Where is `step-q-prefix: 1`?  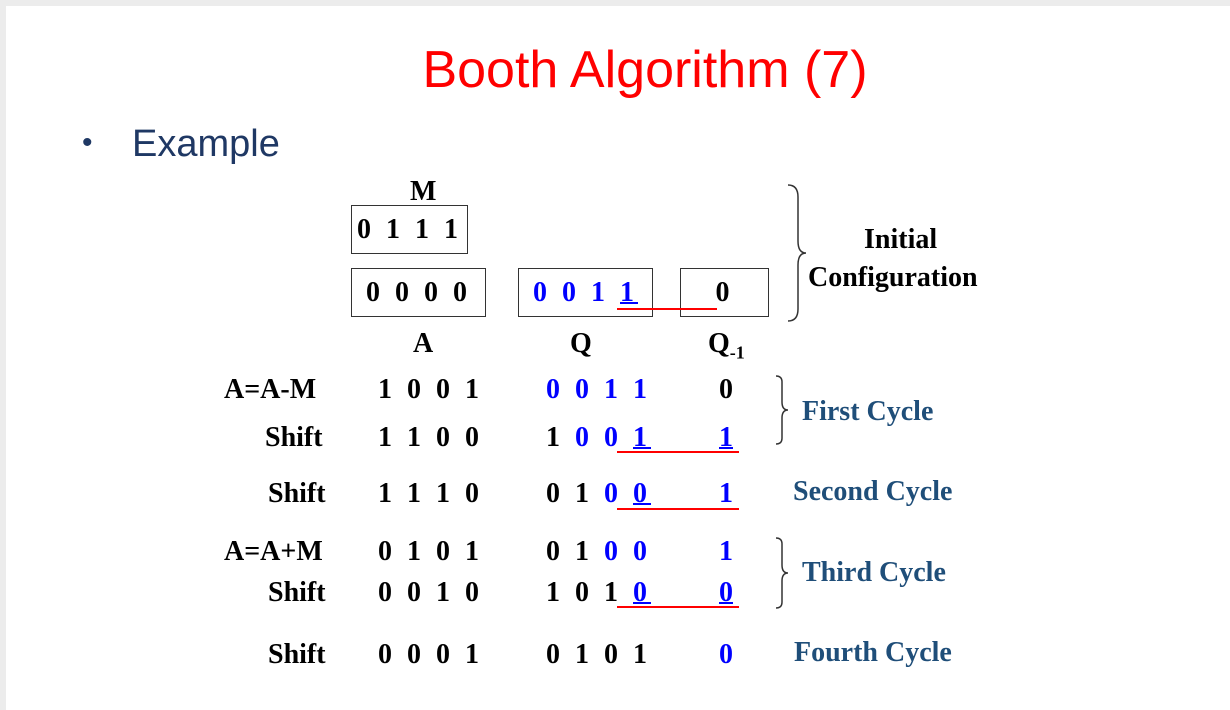
step-q-prefix: 1 is located at coordinates (560, 437).